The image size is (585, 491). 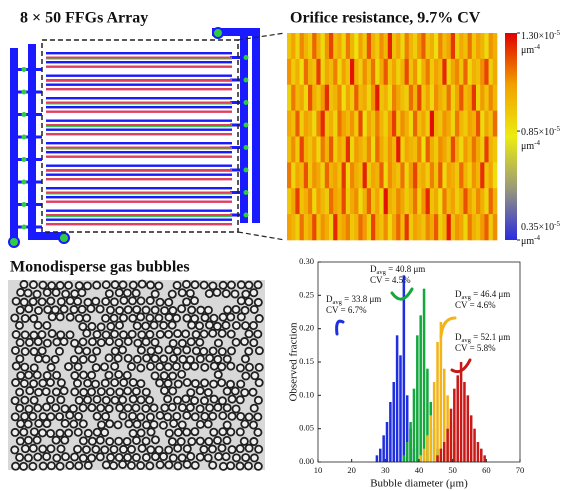 I want to click on label-part: 0.35×10, so click(x=537, y=227).